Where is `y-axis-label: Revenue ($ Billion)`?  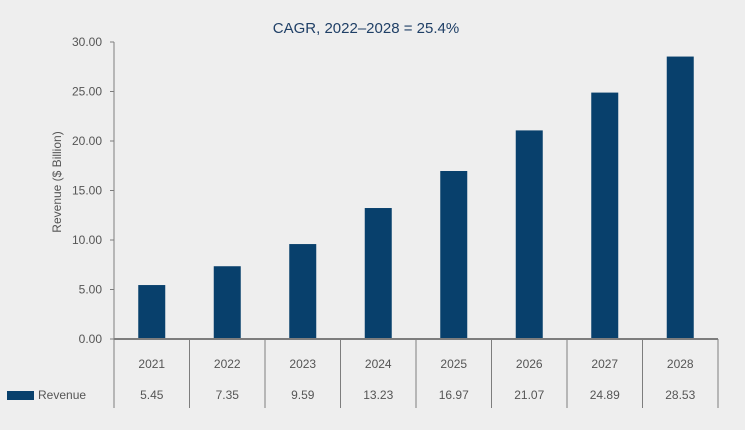 y-axis-label: Revenue ($ Billion) is located at coordinates (57, 181).